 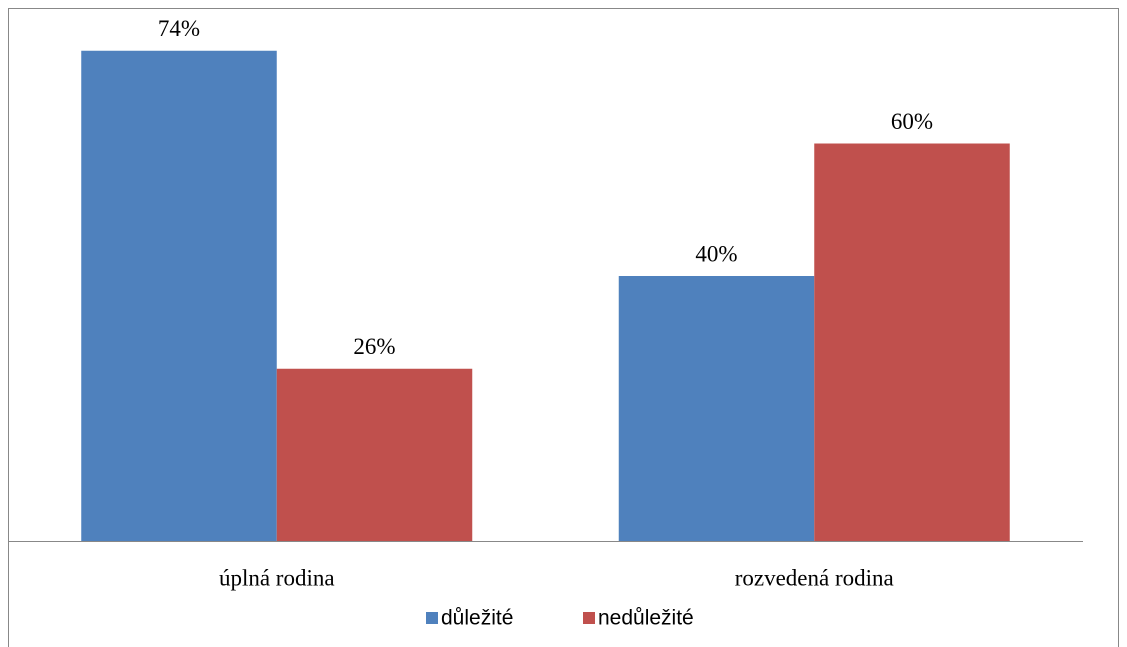 I want to click on x-tick-label: rozvedená rodina, so click(x=814, y=577).